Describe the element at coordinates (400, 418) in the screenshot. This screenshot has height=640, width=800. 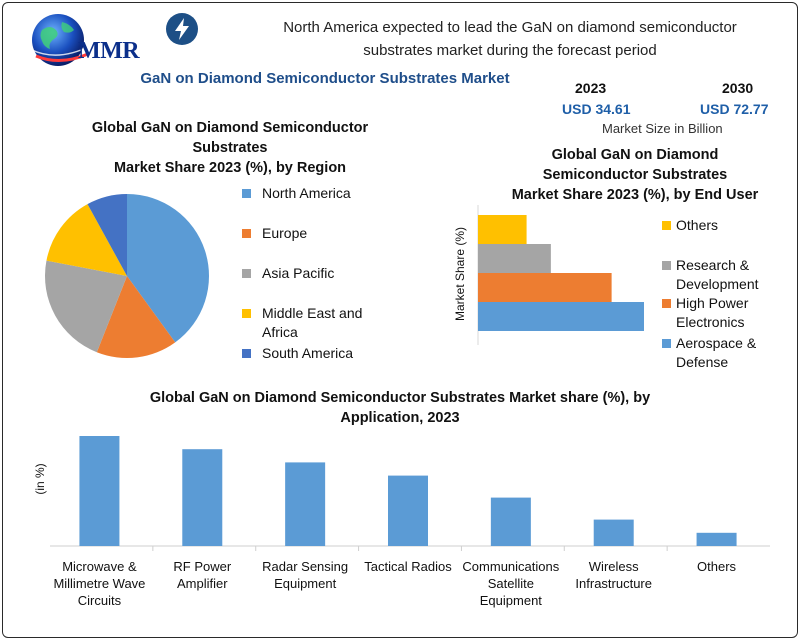
I see `application-chart-title-line-2: Application, 2023` at that location.